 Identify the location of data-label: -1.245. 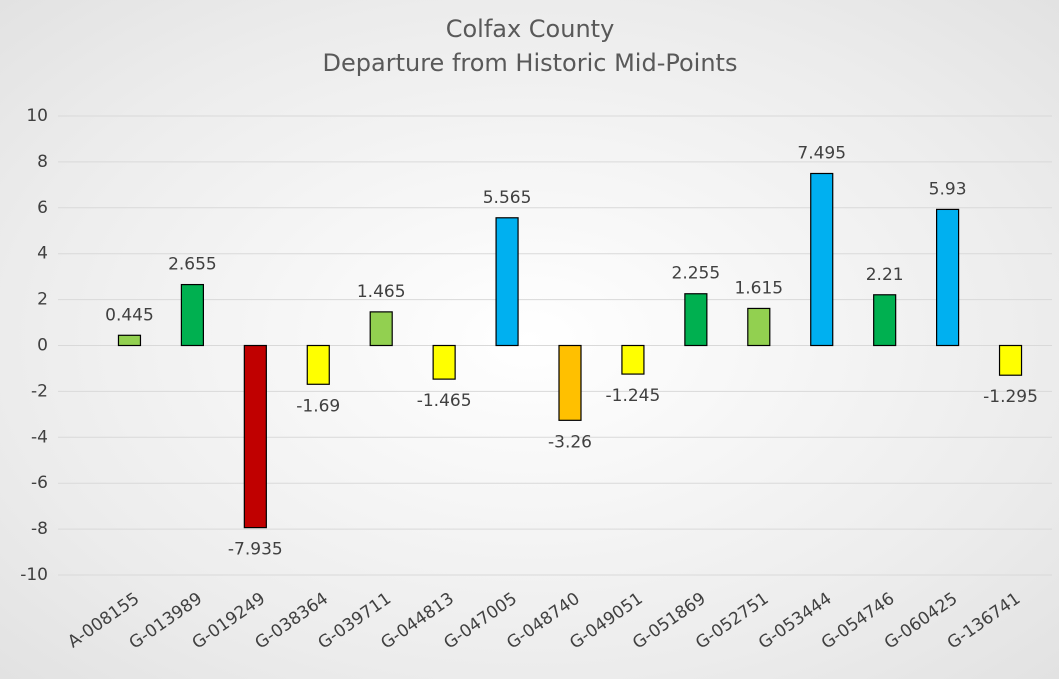
(633, 396).